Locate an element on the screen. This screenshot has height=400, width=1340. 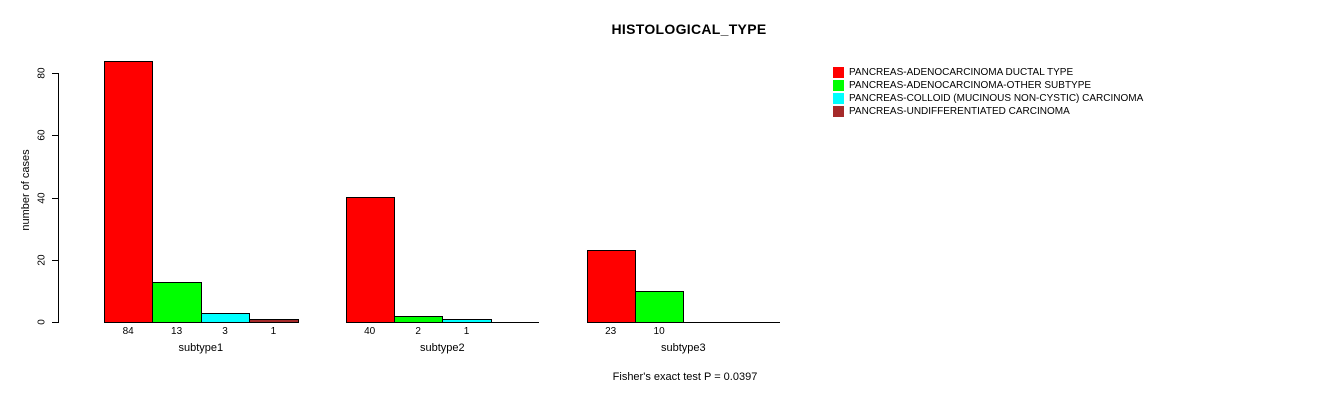
x-group-label: subtype2 is located at coordinates (442, 348).